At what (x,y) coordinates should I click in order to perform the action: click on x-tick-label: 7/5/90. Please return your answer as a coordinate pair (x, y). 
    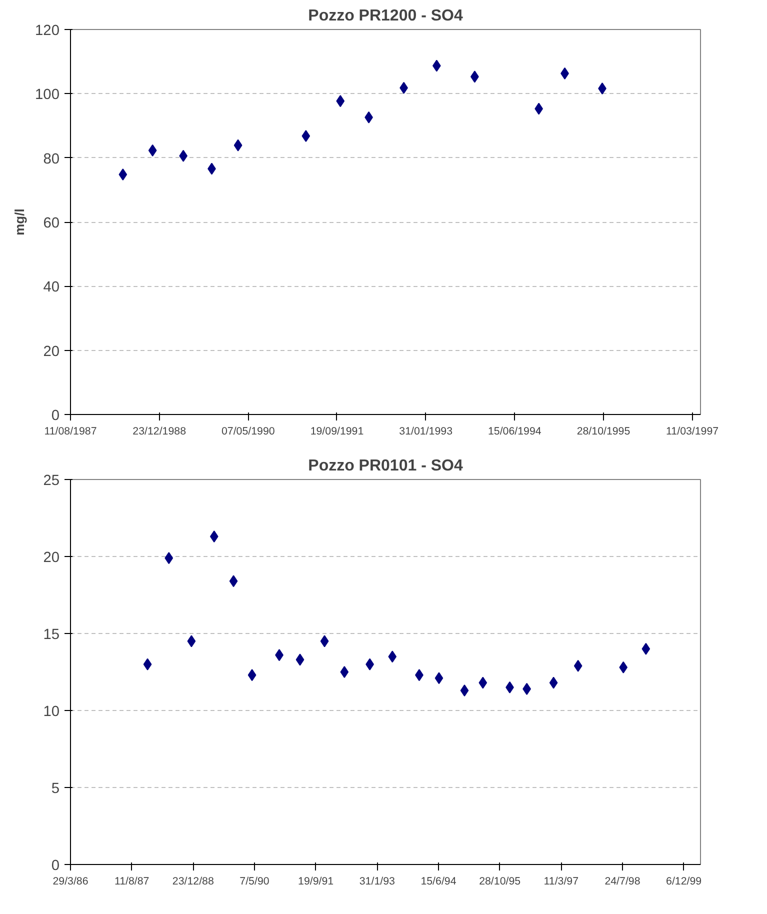
    Looking at the image, I should click on (255, 882).